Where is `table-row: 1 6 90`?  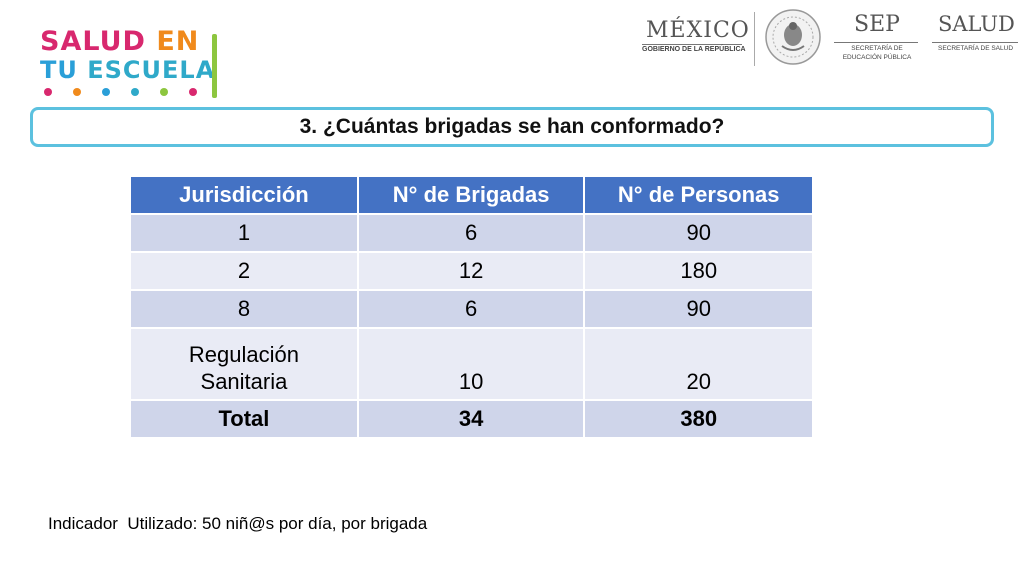
table-row: 1 6 90 is located at coordinates (472, 232).